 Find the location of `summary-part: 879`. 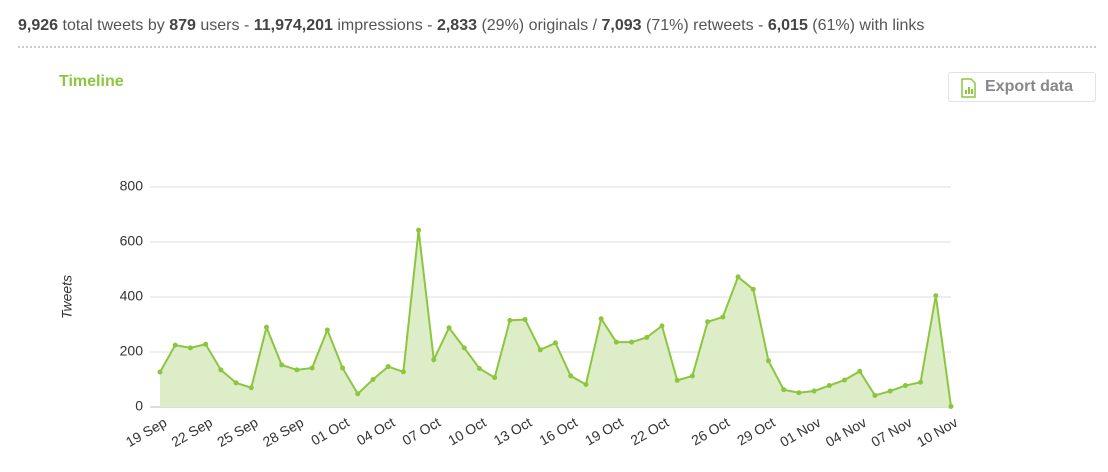

summary-part: 879 is located at coordinates (182, 25).